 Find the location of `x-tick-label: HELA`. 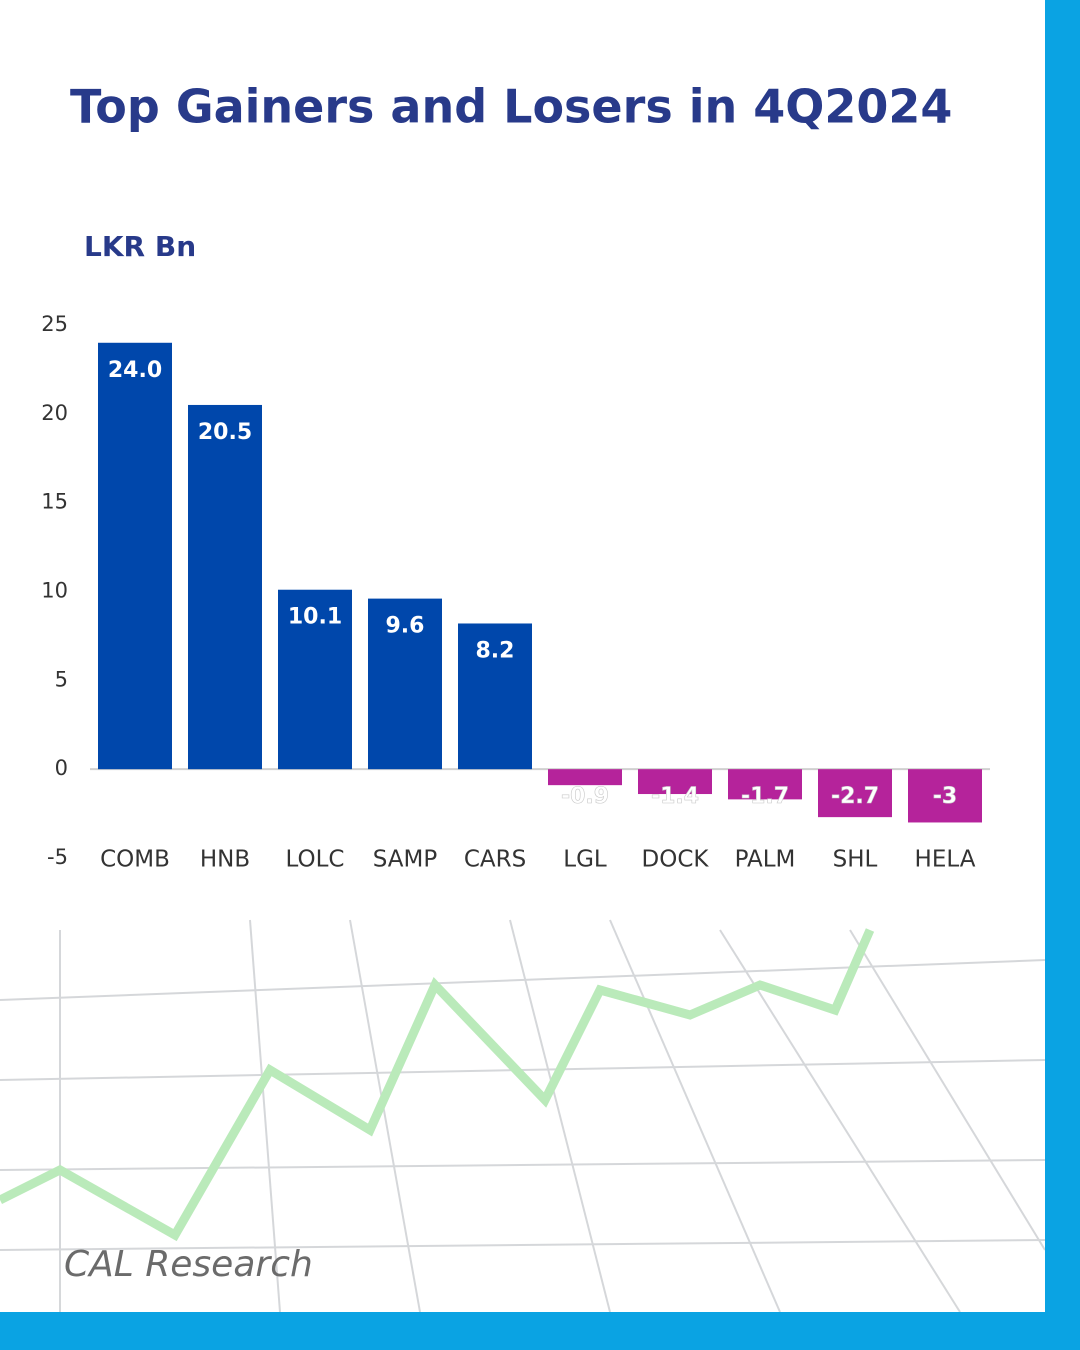

x-tick-label: HELA is located at coordinates (945, 860).